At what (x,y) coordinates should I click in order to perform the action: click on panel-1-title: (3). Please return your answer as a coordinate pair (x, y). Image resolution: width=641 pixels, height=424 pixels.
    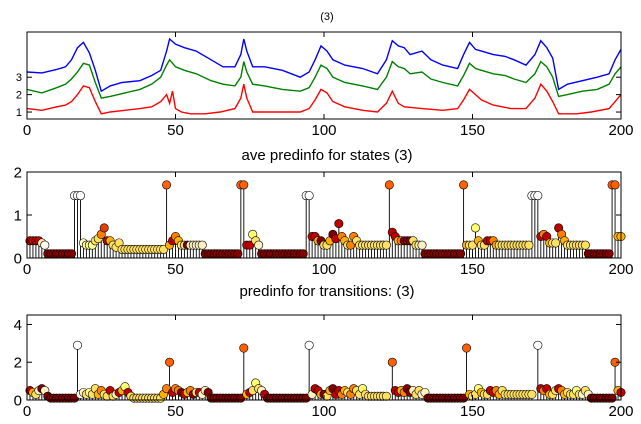
    Looking at the image, I should click on (326, 17).